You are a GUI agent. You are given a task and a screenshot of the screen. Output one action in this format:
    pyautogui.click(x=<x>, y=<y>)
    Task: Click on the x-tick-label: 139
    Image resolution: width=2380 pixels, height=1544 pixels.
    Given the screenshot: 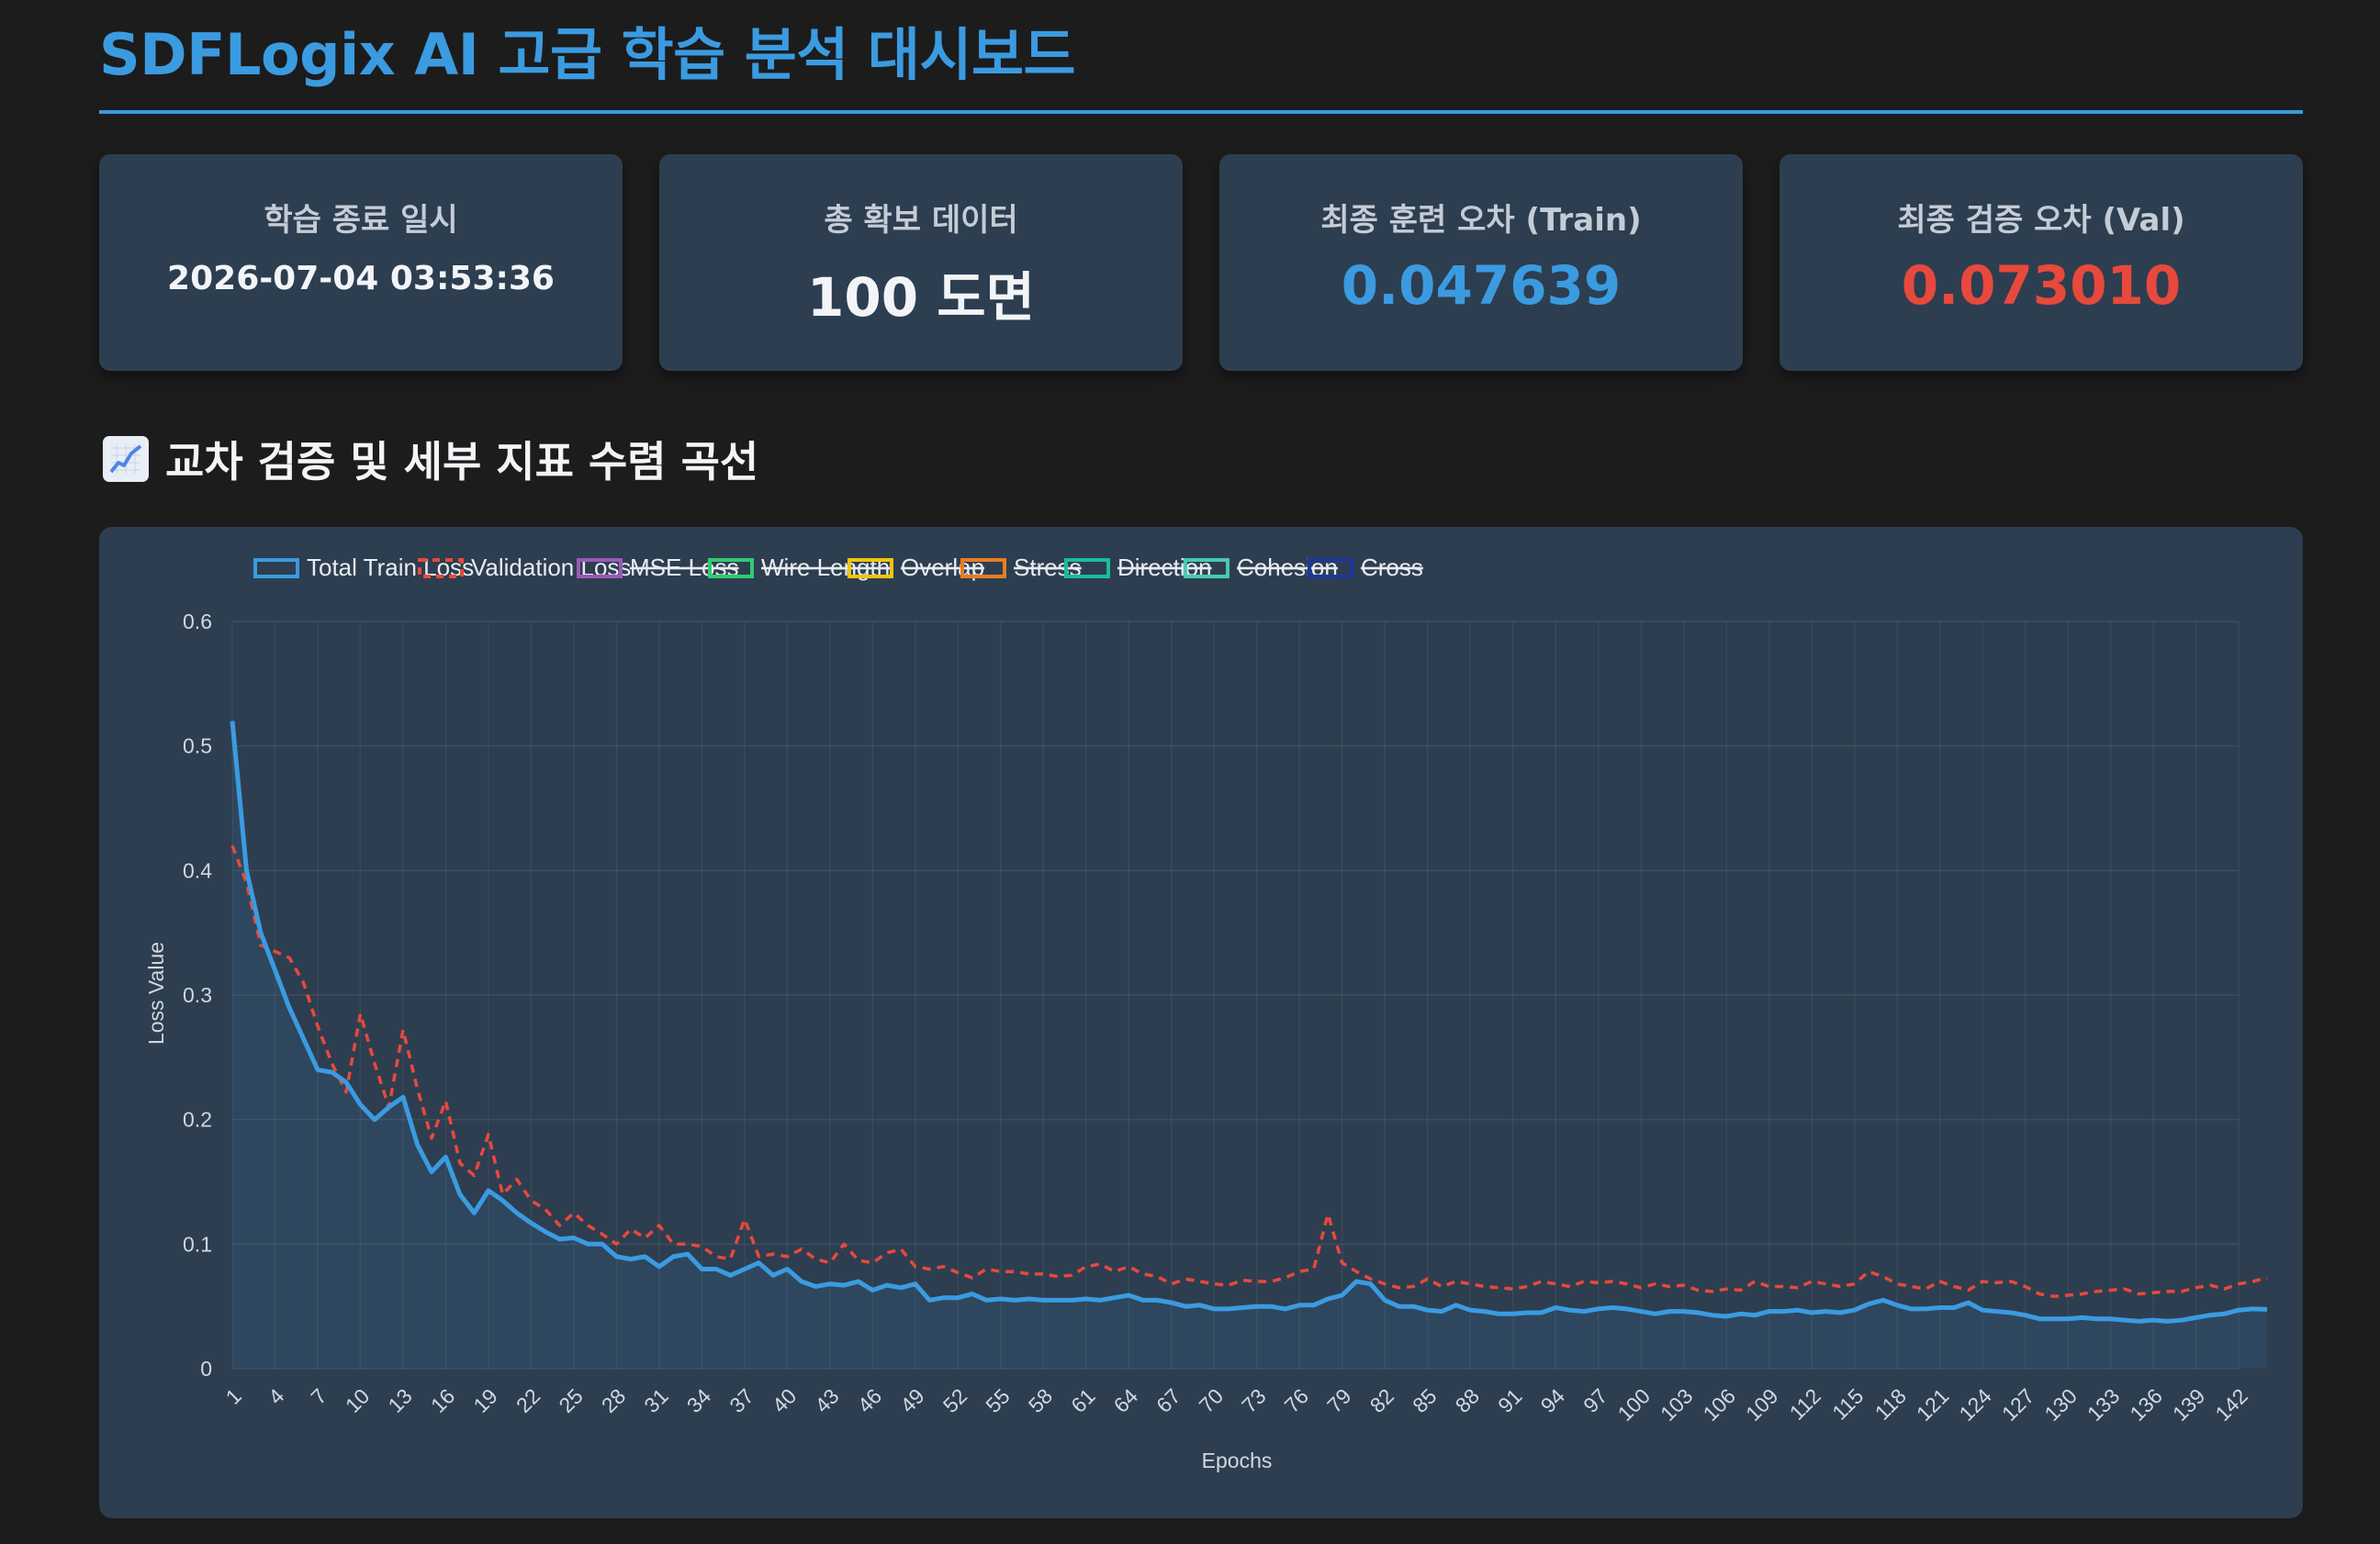 What is the action you would take?
    pyautogui.click(x=2189, y=1405)
    